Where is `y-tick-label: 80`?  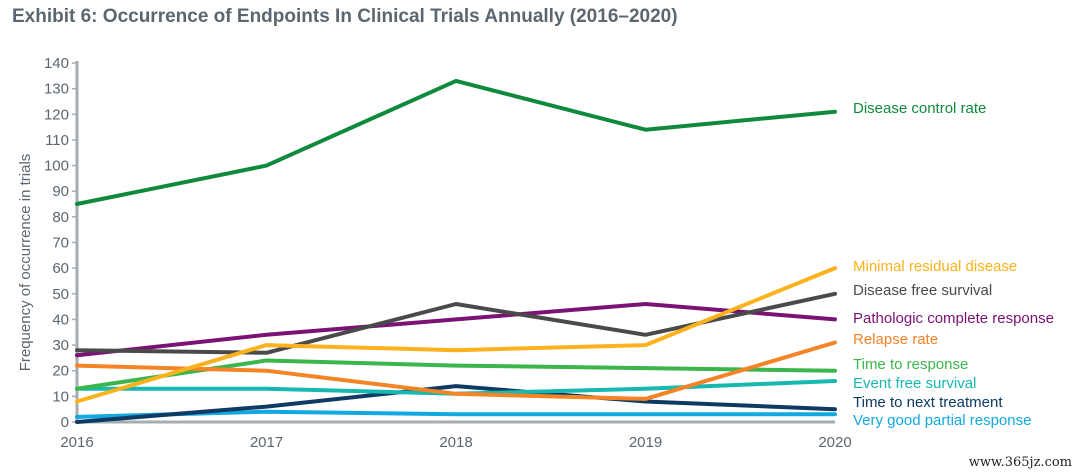 y-tick-label: 80 is located at coordinates (60, 217).